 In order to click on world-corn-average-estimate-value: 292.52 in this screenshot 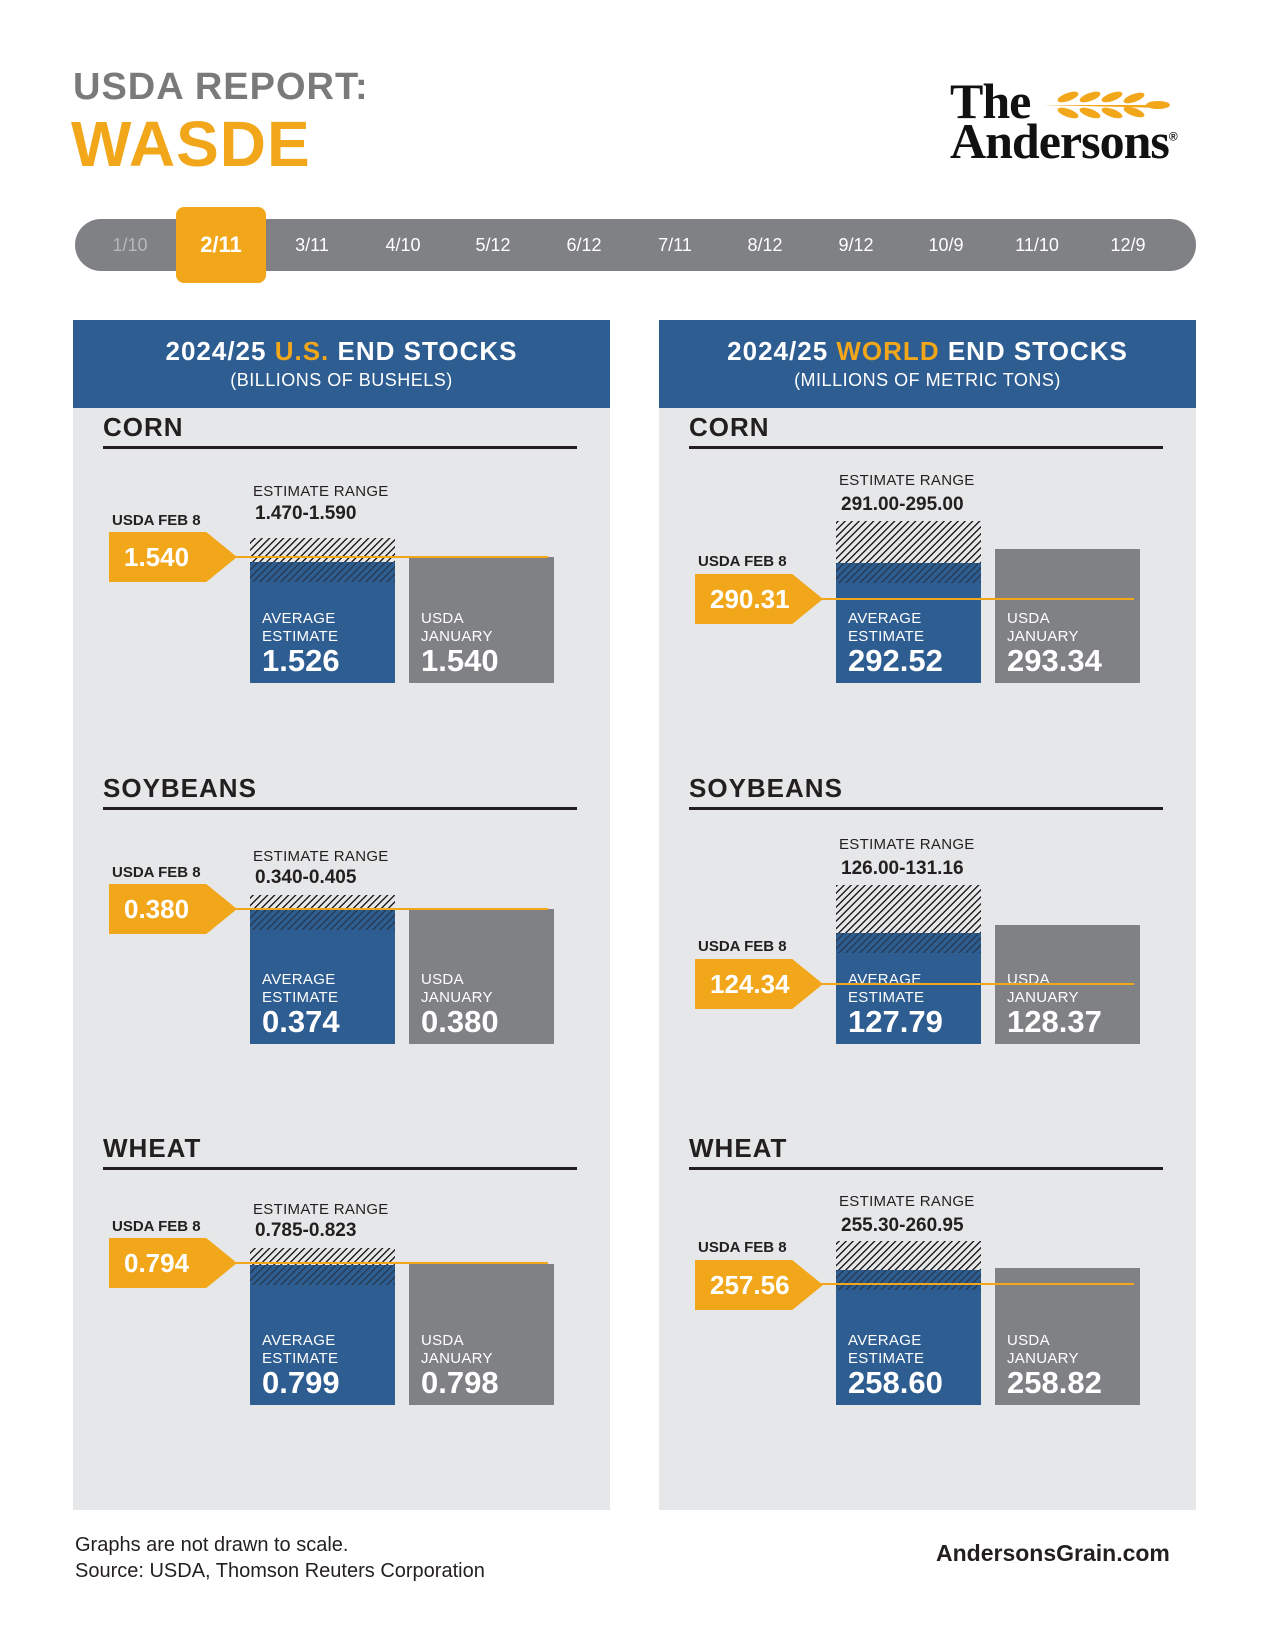, I will do `click(895, 660)`.